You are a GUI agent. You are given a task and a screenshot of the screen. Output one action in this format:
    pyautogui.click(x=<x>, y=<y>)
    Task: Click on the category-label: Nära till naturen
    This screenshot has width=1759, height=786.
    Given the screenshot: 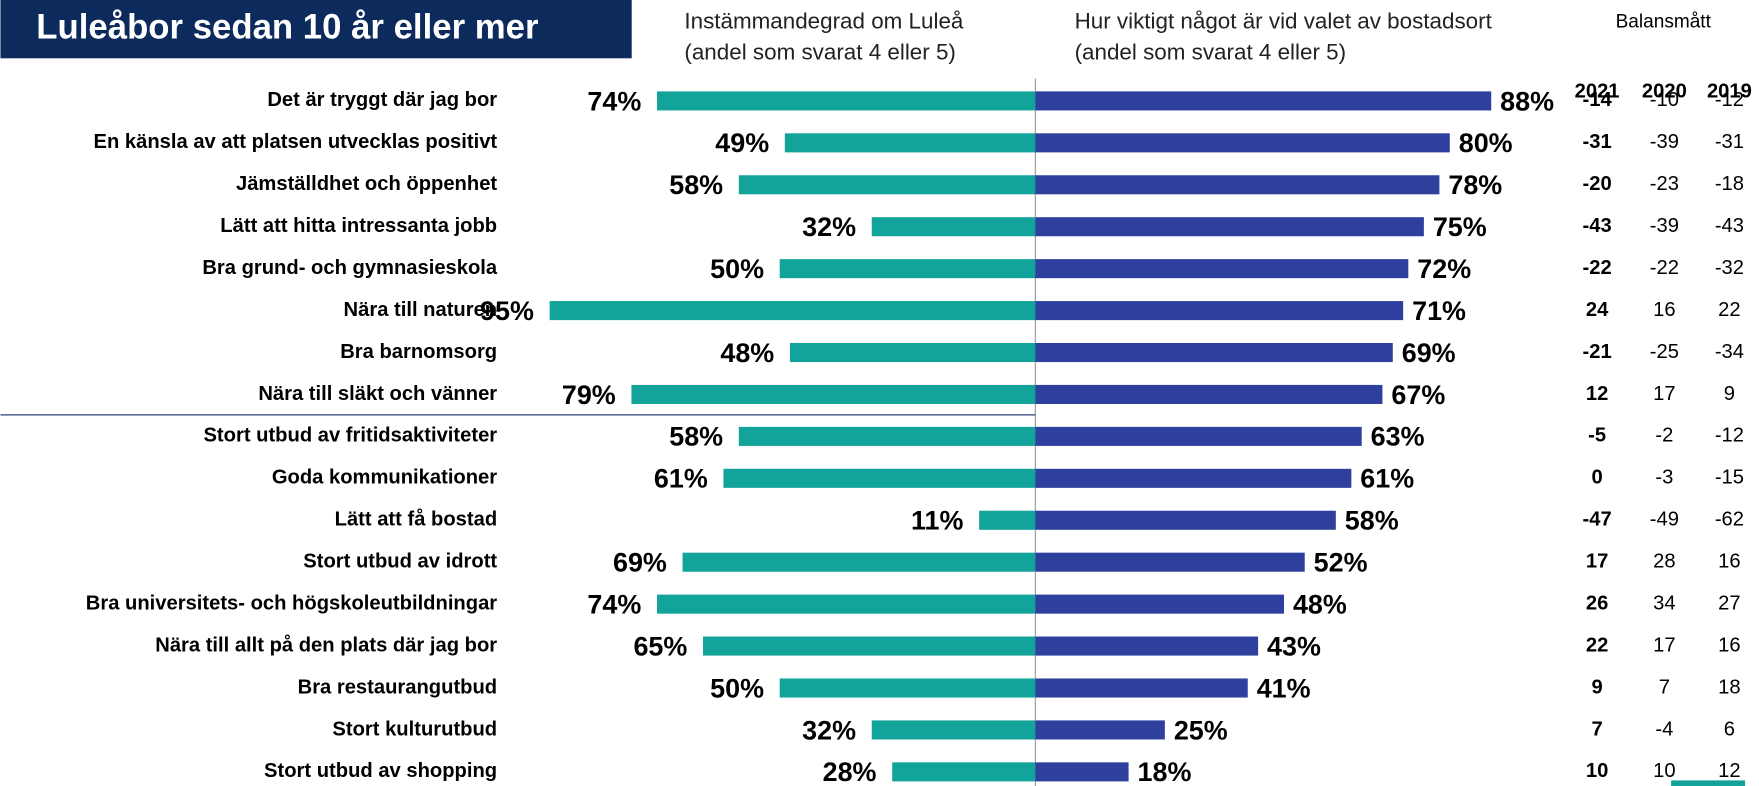 What is the action you would take?
    pyautogui.click(x=421, y=310)
    